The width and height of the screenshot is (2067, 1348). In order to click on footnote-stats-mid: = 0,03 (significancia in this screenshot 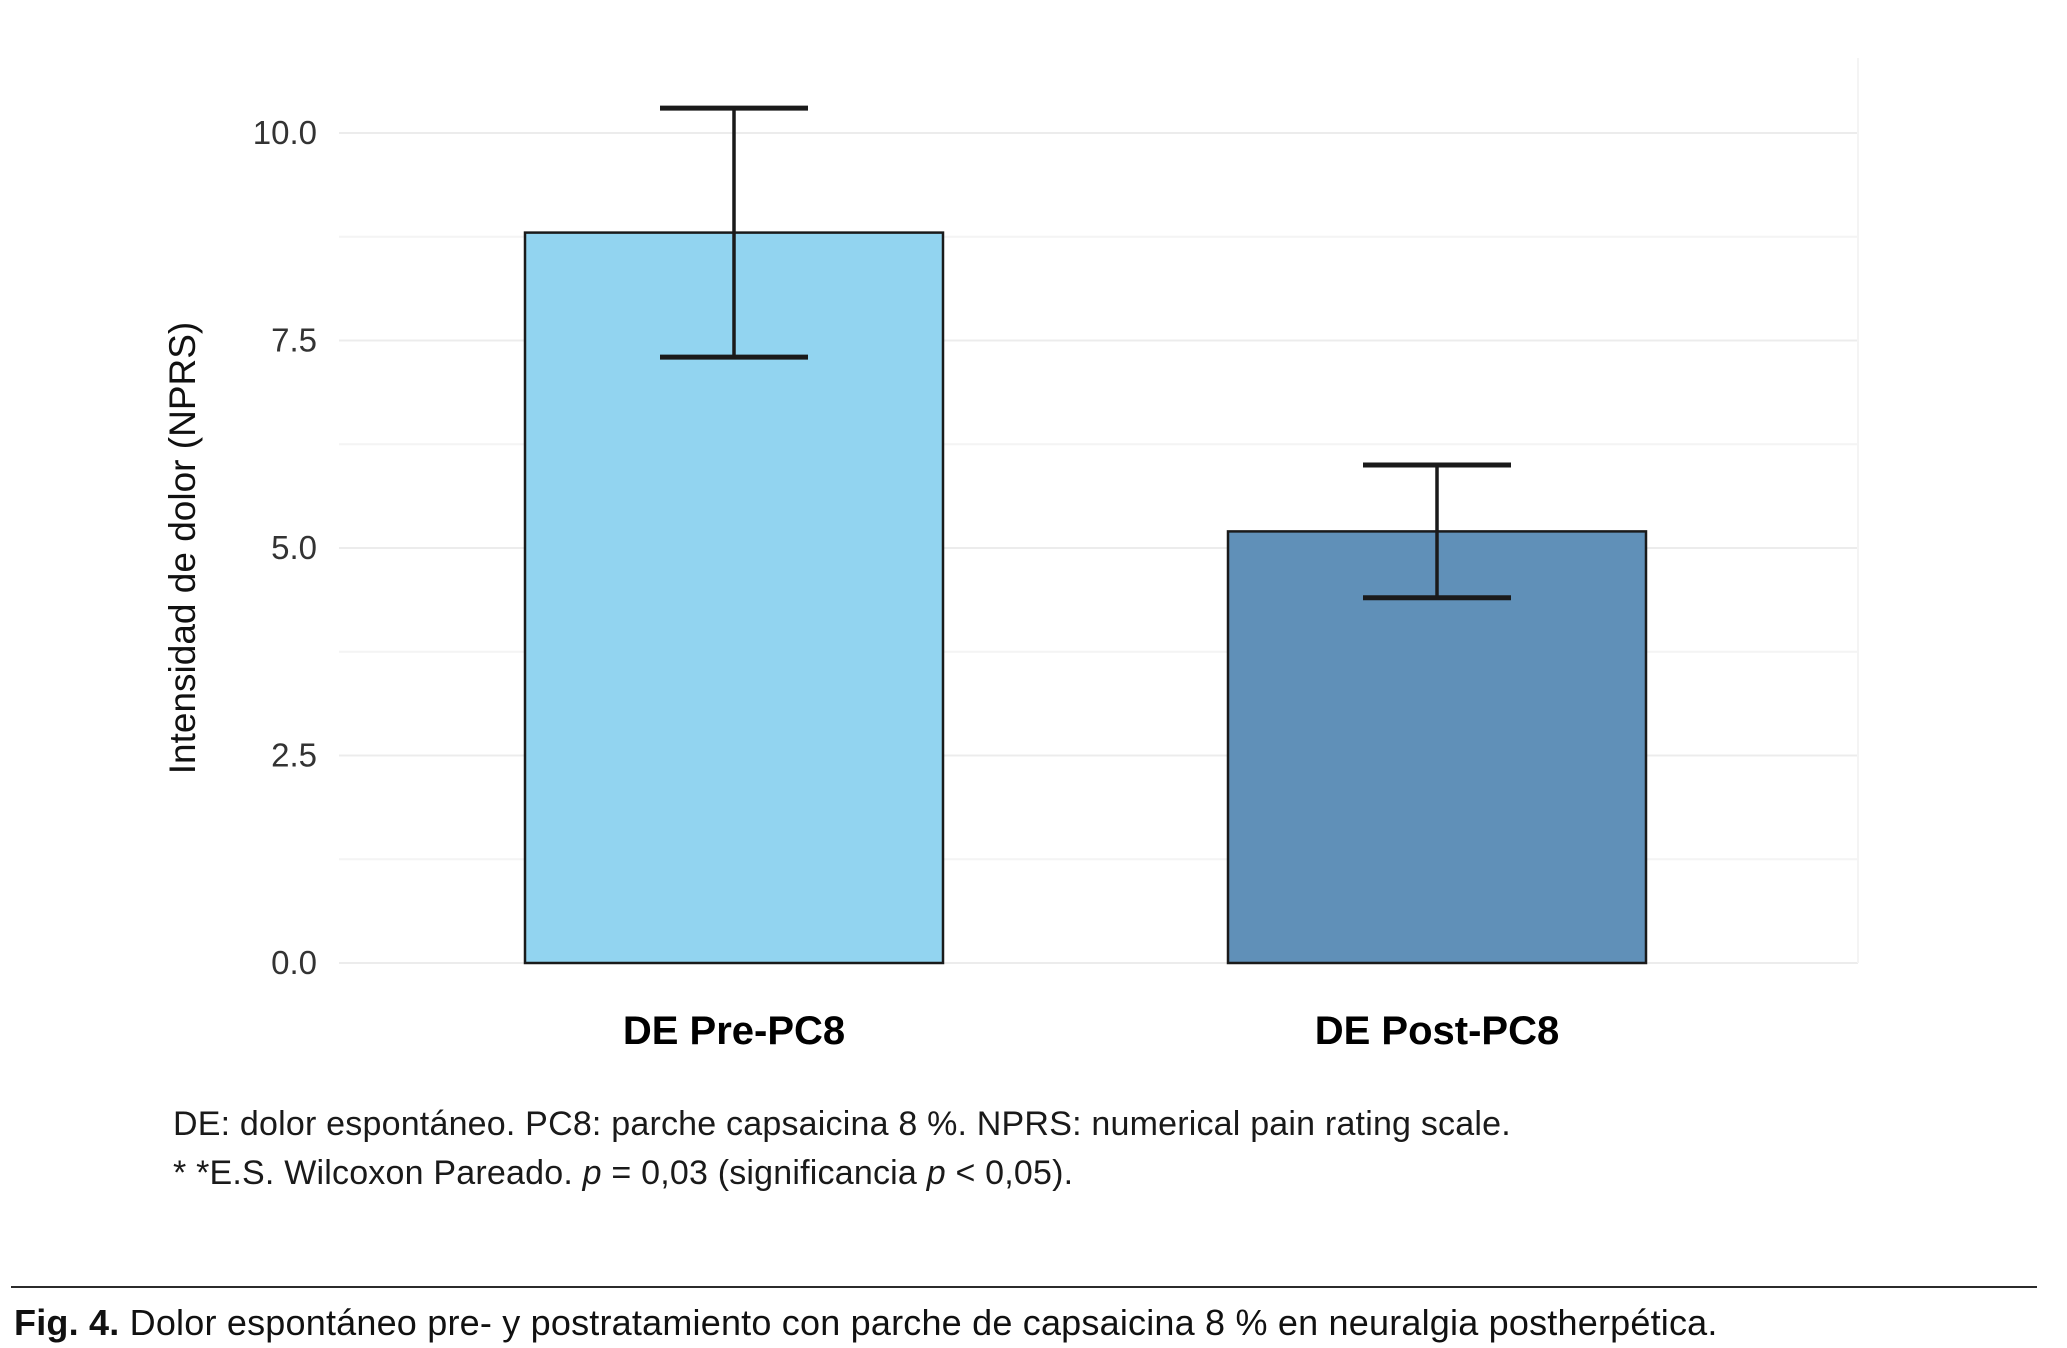, I will do `click(764, 1173)`.